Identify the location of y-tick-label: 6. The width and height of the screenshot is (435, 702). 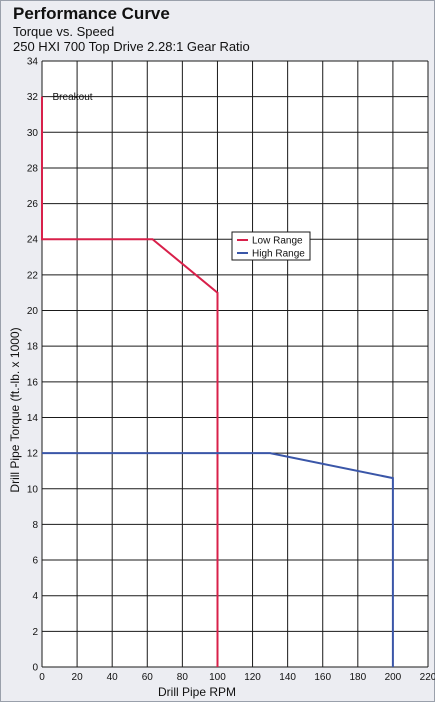
(35, 561).